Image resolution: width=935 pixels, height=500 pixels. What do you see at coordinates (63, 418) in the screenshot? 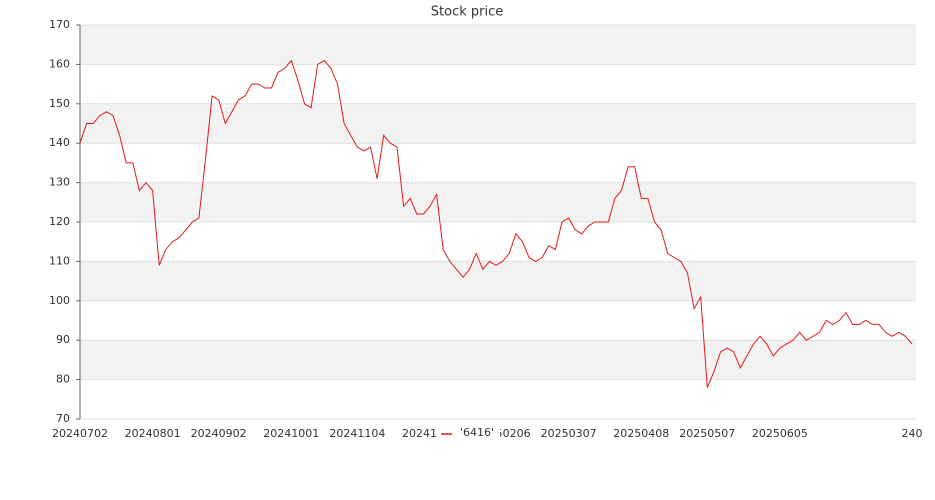
I see `y-tick-label: 70` at bounding box center [63, 418].